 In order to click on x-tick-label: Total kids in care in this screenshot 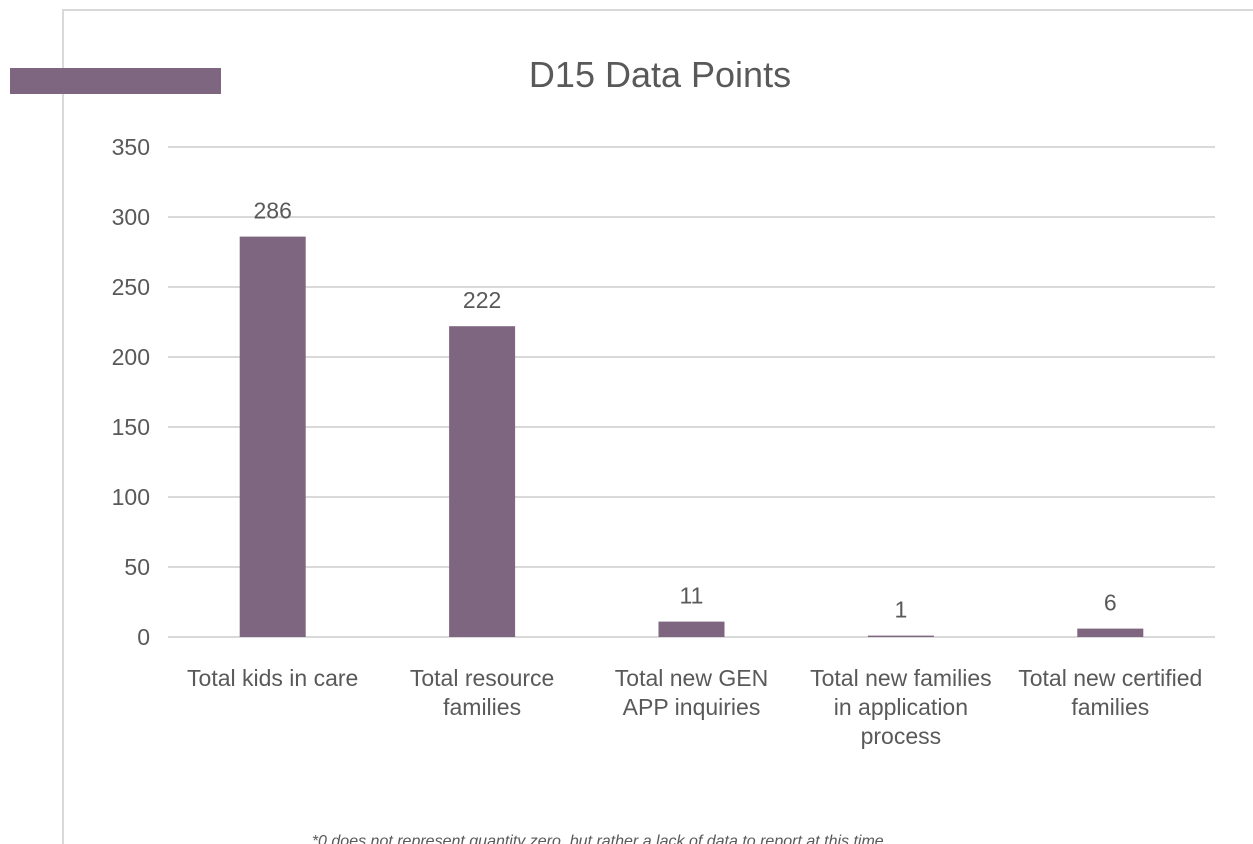, I will do `click(273, 678)`.